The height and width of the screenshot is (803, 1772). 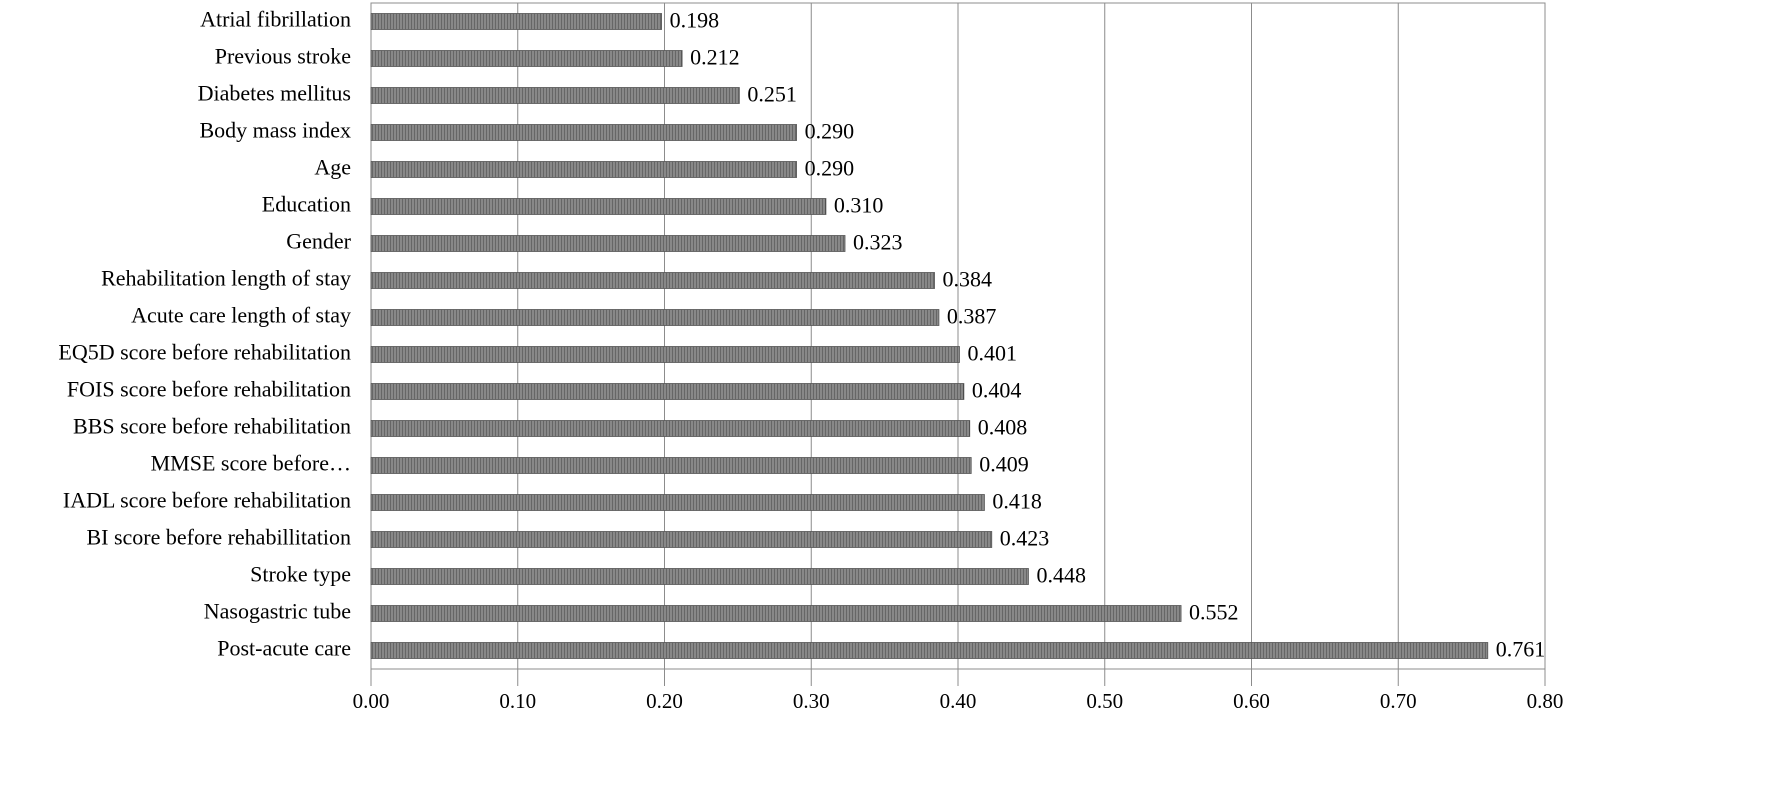 What do you see at coordinates (1024, 538) in the screenshot?
I see `value-label: 0.423` at bounding box center [1024, 538].